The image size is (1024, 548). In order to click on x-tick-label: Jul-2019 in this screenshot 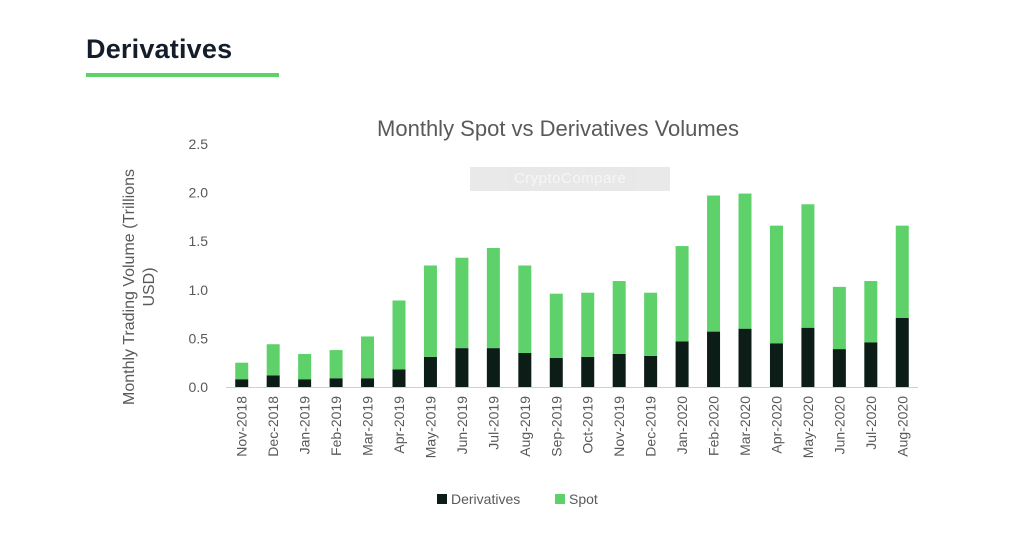, I will do `click(493, 423)`.